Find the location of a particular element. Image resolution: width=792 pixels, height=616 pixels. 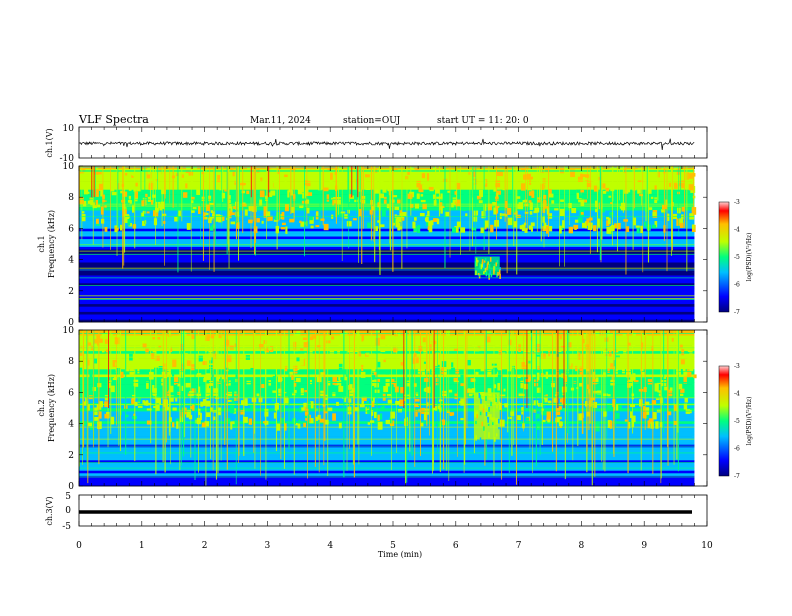

x-tick-label: 4 is located at coordinates (330, 546).